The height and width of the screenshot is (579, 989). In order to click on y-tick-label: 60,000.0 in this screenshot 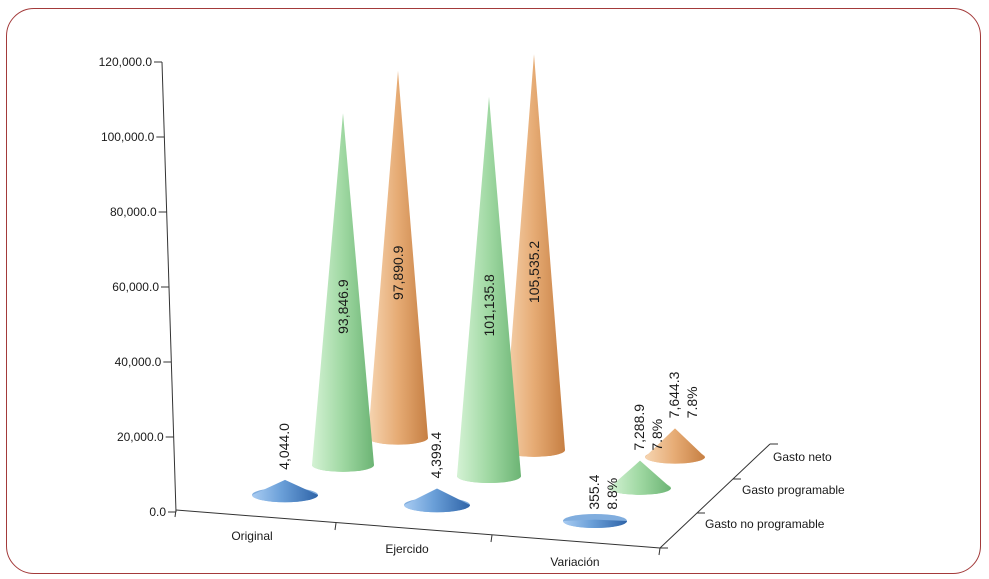, I will do `click(135, 287)`.